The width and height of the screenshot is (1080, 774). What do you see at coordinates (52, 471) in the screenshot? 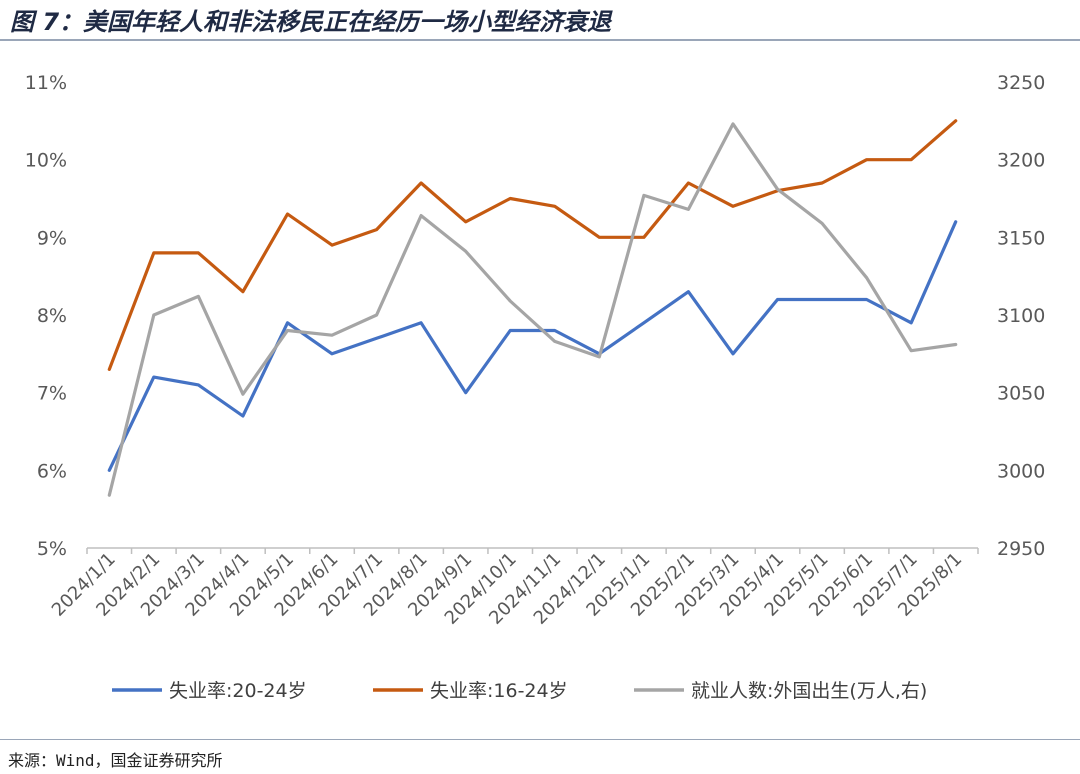
I see `y-left-tick-label: 6%` at bounding box center [52, 471].